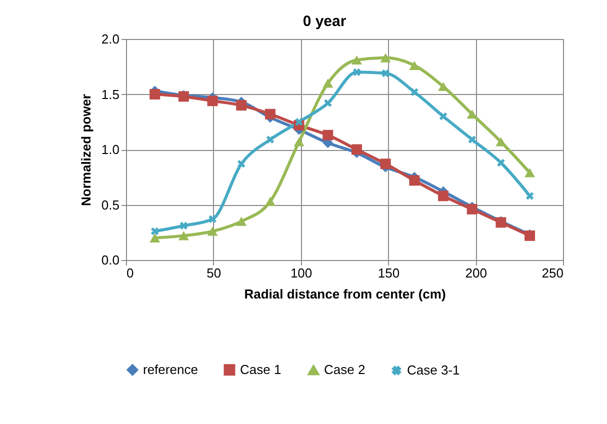  What do you see at coordinates (110, 204) in the screenshot?
I see `y-tick-label: 0.5` at bounding box center [110, 204].